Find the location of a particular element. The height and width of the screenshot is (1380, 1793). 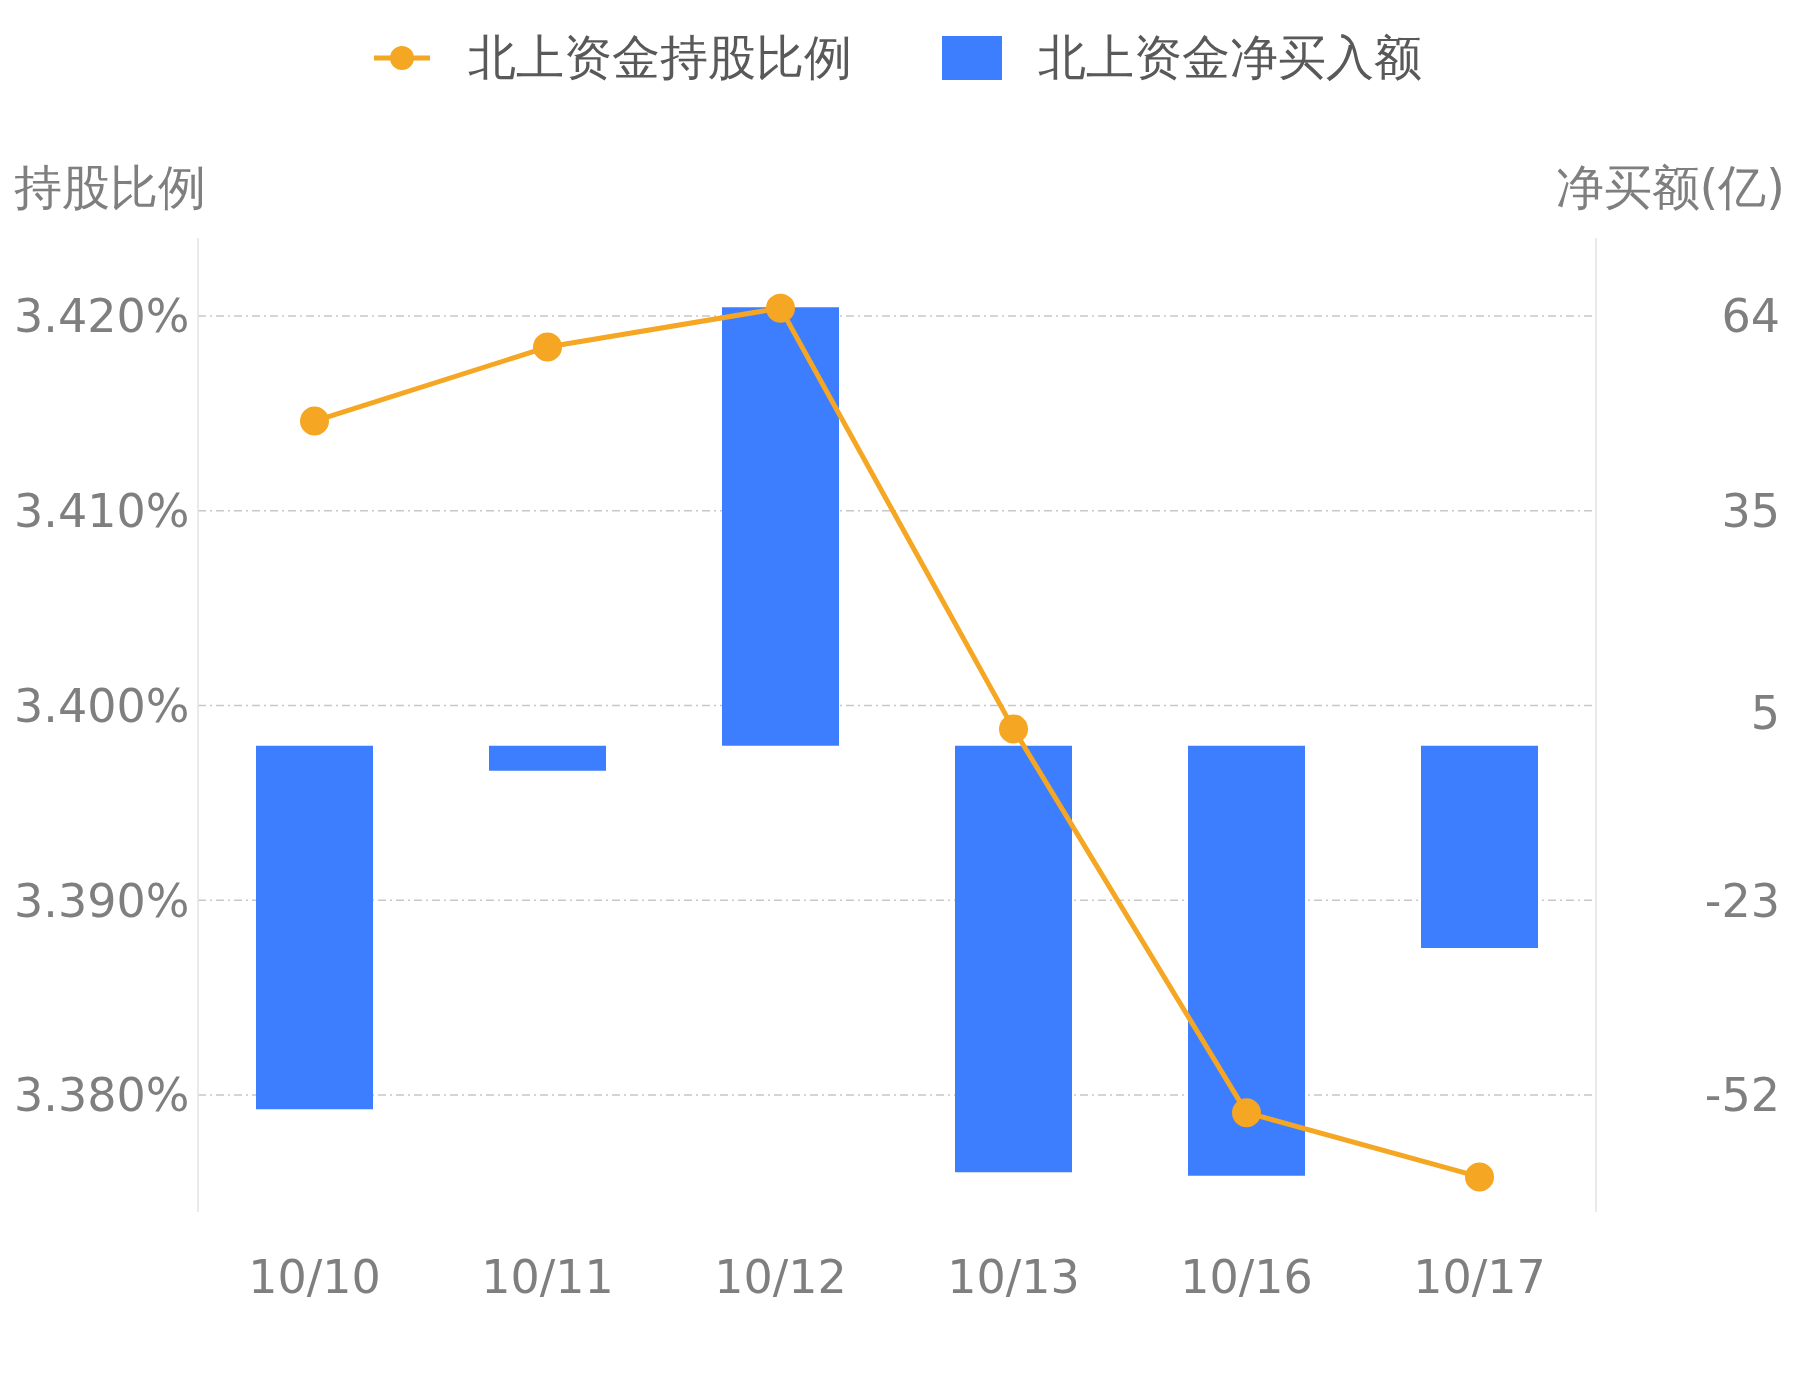

y2-tick-label: -52 is located at coordinates (1742, 1095).